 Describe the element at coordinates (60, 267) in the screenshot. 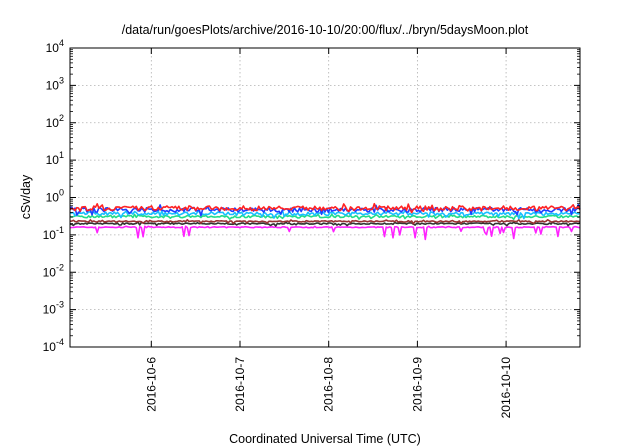

I see `y-tick-exp: -2` at that location.